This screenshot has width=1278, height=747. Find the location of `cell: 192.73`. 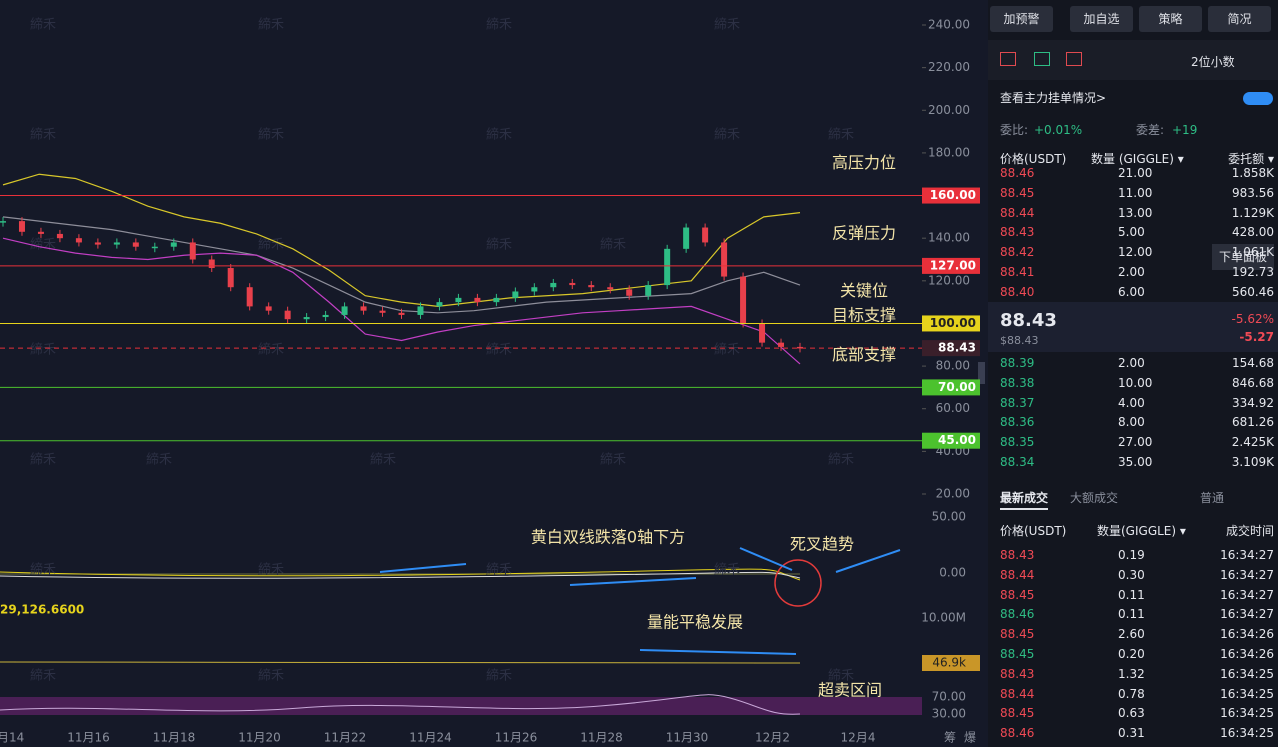

cell: 192.73 is located at coordinates (1253, 272).